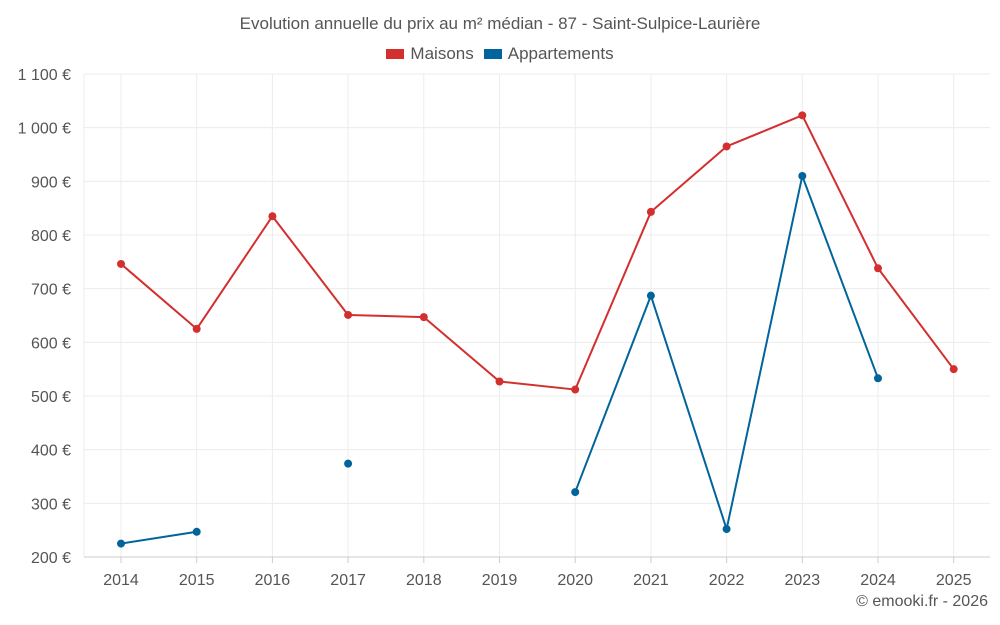 The height and width of the screenshot is (625, 1000). What do you see at coordinates (44, 75) in the screenshot?
I see `y-tick-label: 1 100 €` at bounding box center [44, 75].